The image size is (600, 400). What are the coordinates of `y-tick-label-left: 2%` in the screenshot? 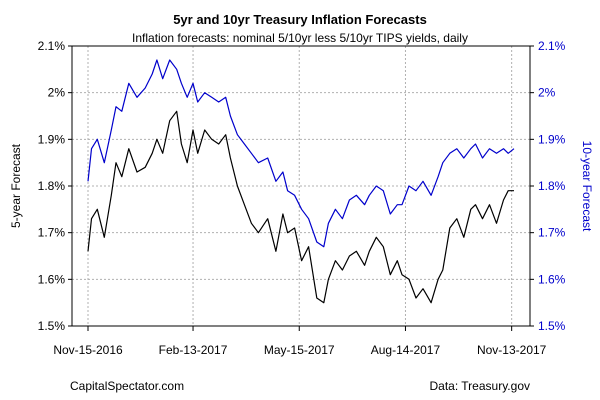 It's located at (57, 93).